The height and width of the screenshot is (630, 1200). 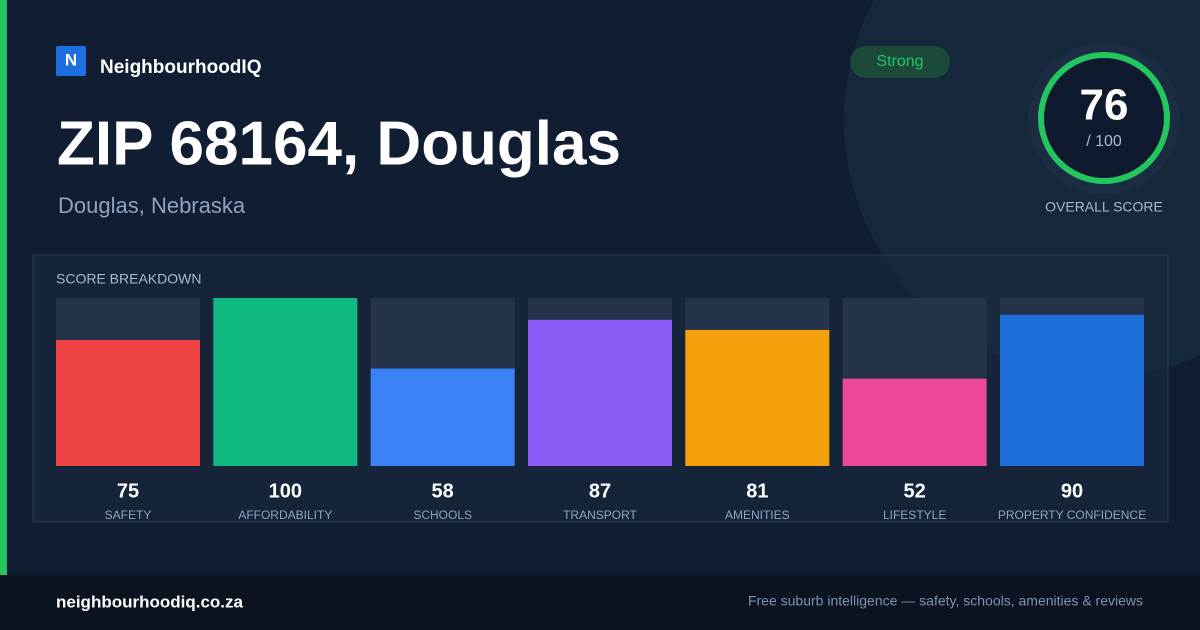 I want to click on category-label: SCHOOLS, so click(x=442, y=515).